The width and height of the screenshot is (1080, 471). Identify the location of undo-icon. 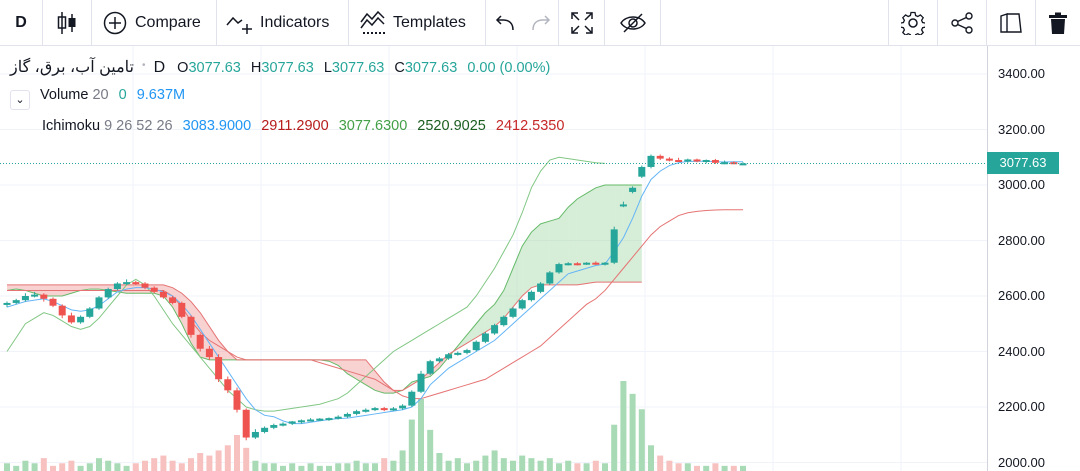
(504, 22).